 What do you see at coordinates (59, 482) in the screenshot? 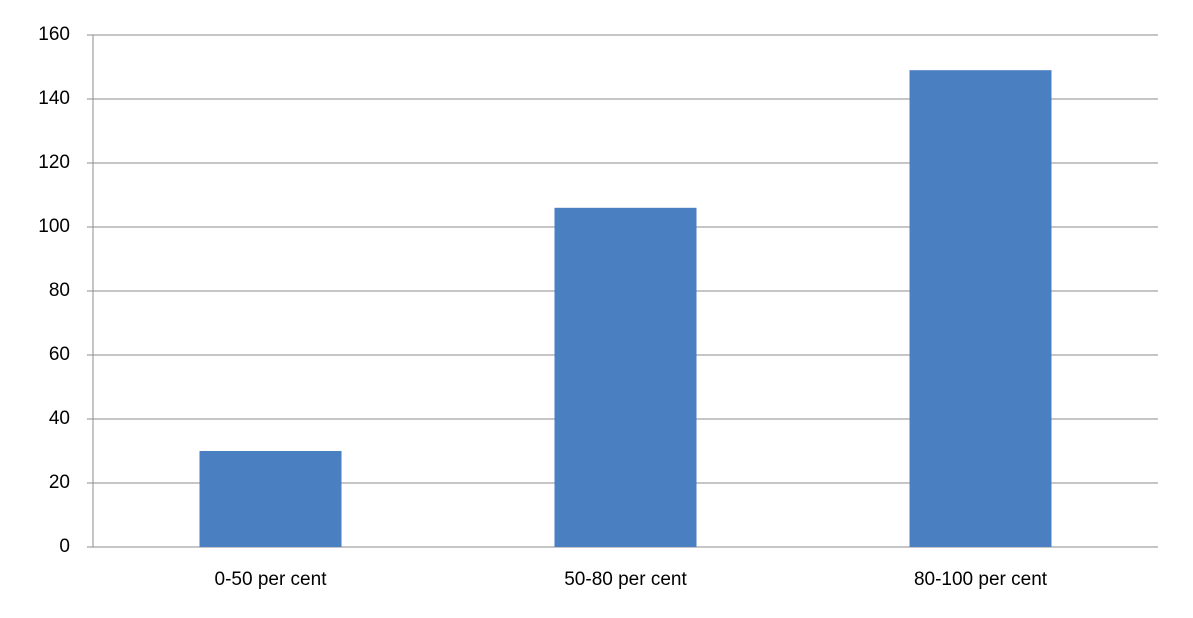
I see `y-tick-label: 20` at bounding box center [59, 482].